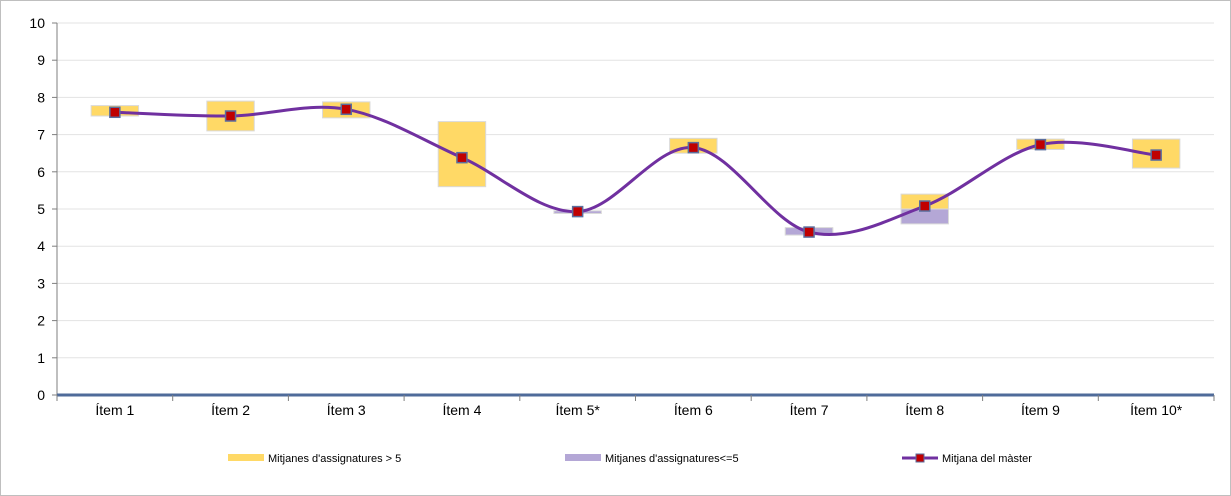 The width and height of the screenshot is (1231, 496). What do you see at coordinates (693, 410) in the screenshot?
I see `x-tick-label: Ítem 6` at bounding box center [693, 410].